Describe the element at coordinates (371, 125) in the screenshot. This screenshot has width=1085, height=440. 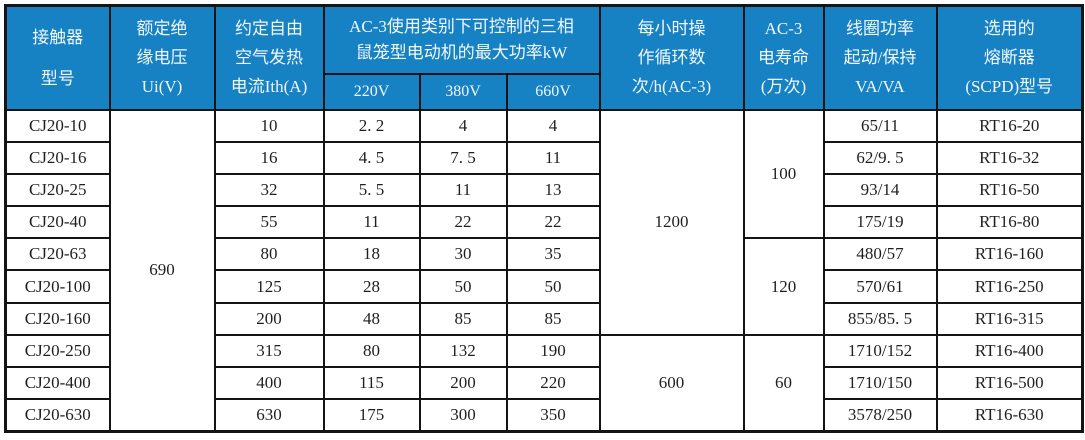
I see `power-220v-cell: 2. 2` at that location.